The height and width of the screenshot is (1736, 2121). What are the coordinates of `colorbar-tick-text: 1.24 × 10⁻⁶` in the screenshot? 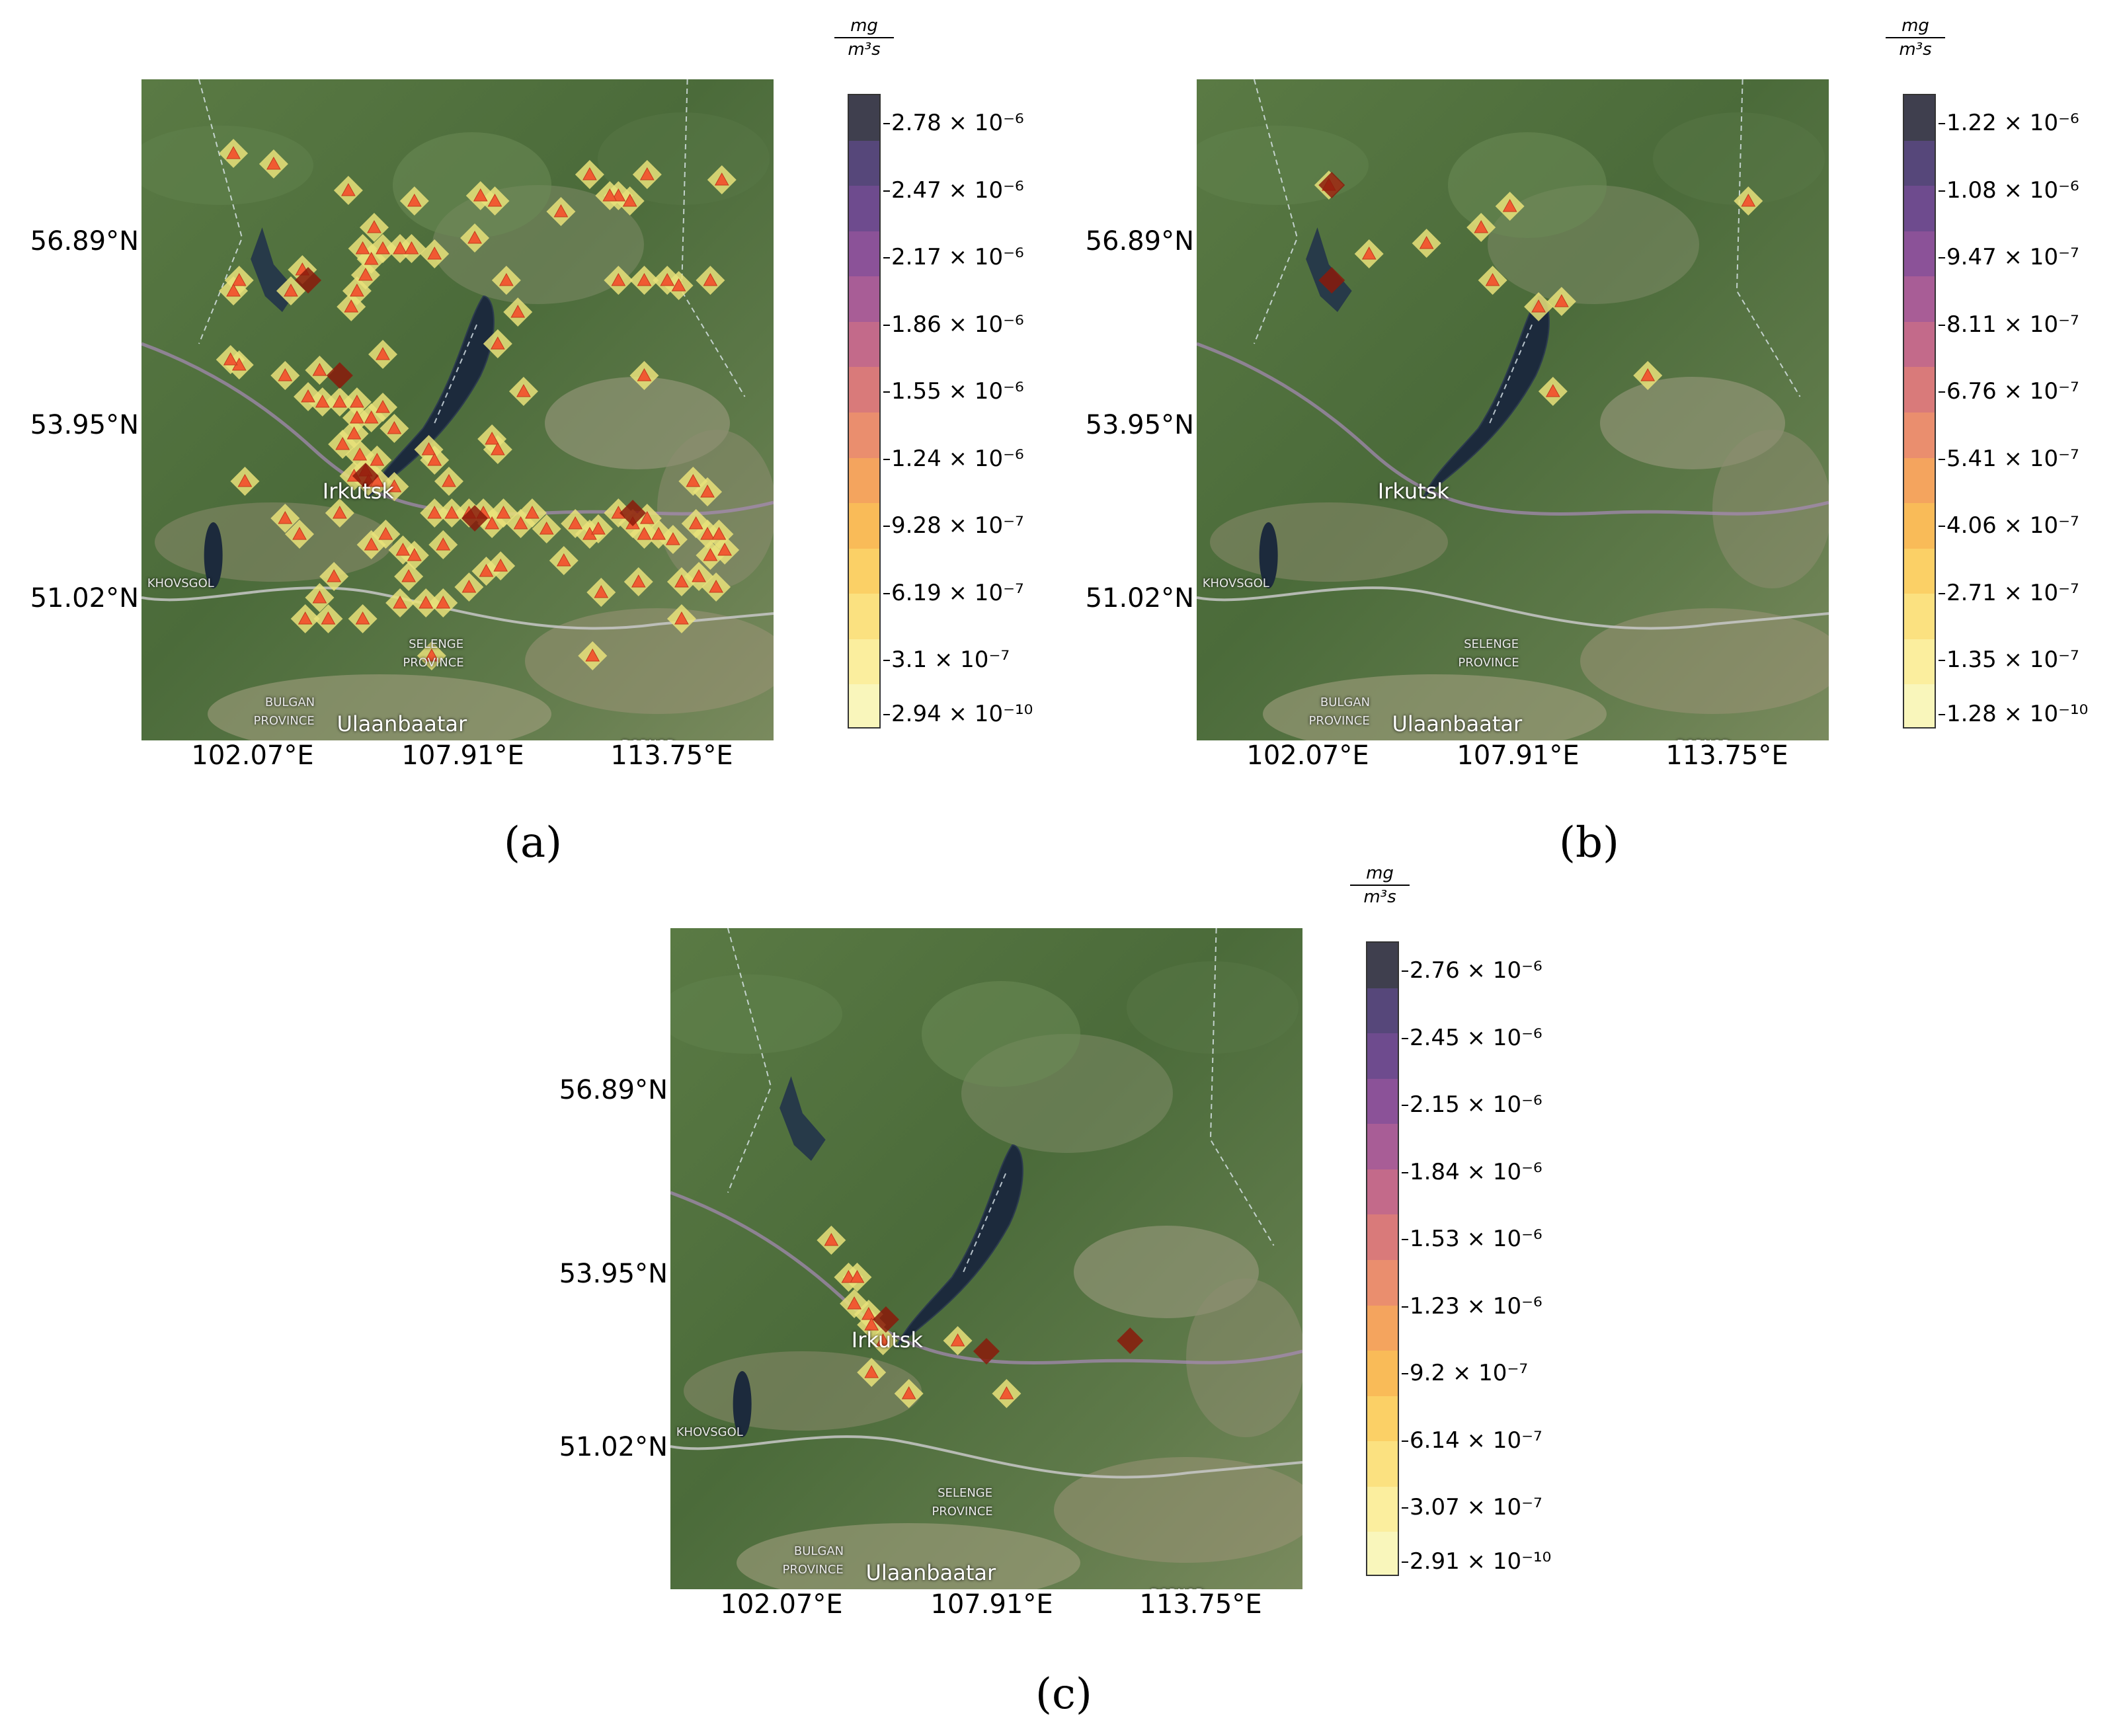 It's located at (957, 459).